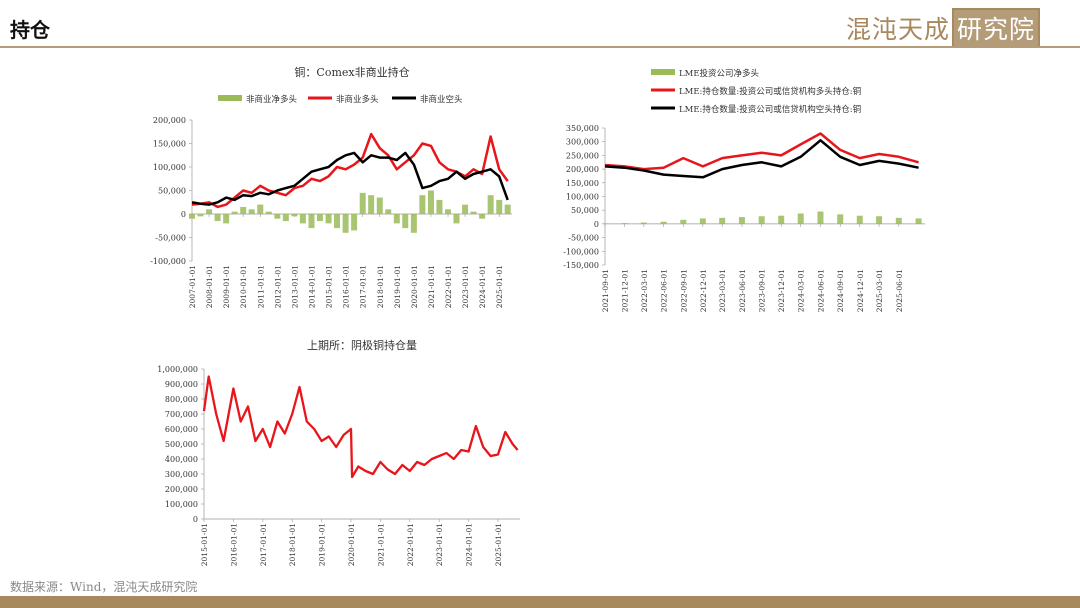 This screenshot has width=1080, height=608. I want to click on x-tick-label: 2021-12-01, so click(625, 290).